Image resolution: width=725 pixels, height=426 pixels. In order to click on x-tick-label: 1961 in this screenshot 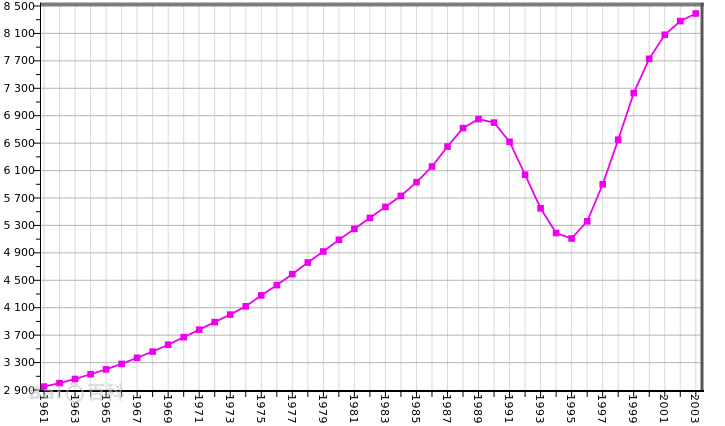, I will do `click(43, 409)`.